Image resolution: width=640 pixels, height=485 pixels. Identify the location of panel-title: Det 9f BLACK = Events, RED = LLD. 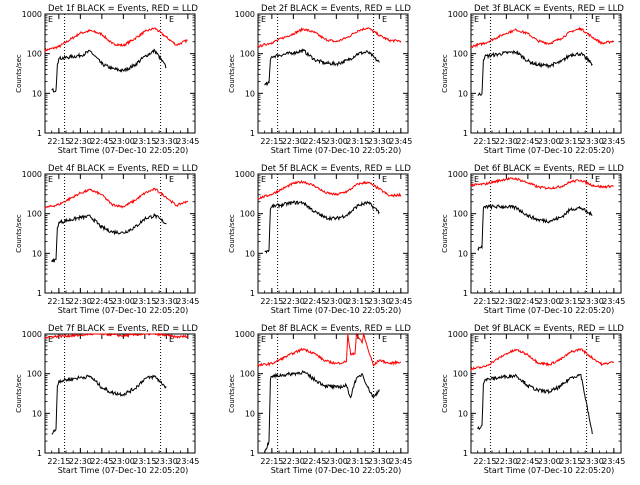
(549, 329).